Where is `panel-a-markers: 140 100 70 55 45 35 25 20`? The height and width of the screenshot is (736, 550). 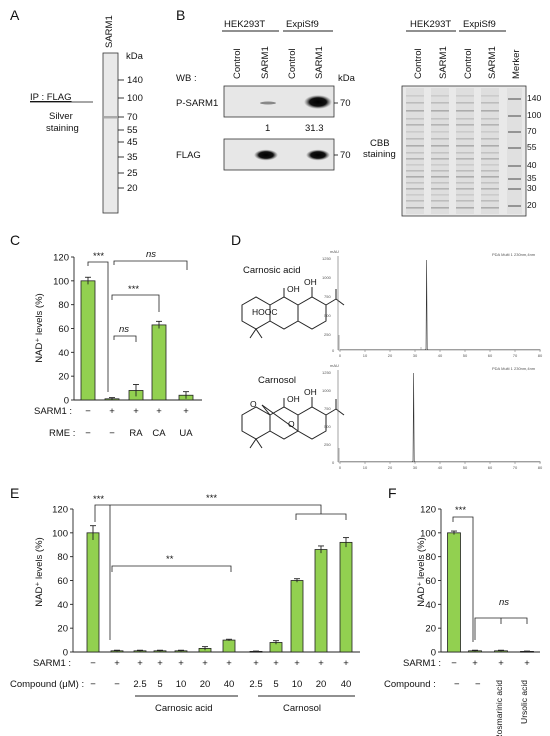
panel-a-markers: 140 100 70 55 45 35 25 20 is located at coordinates (130, 134).